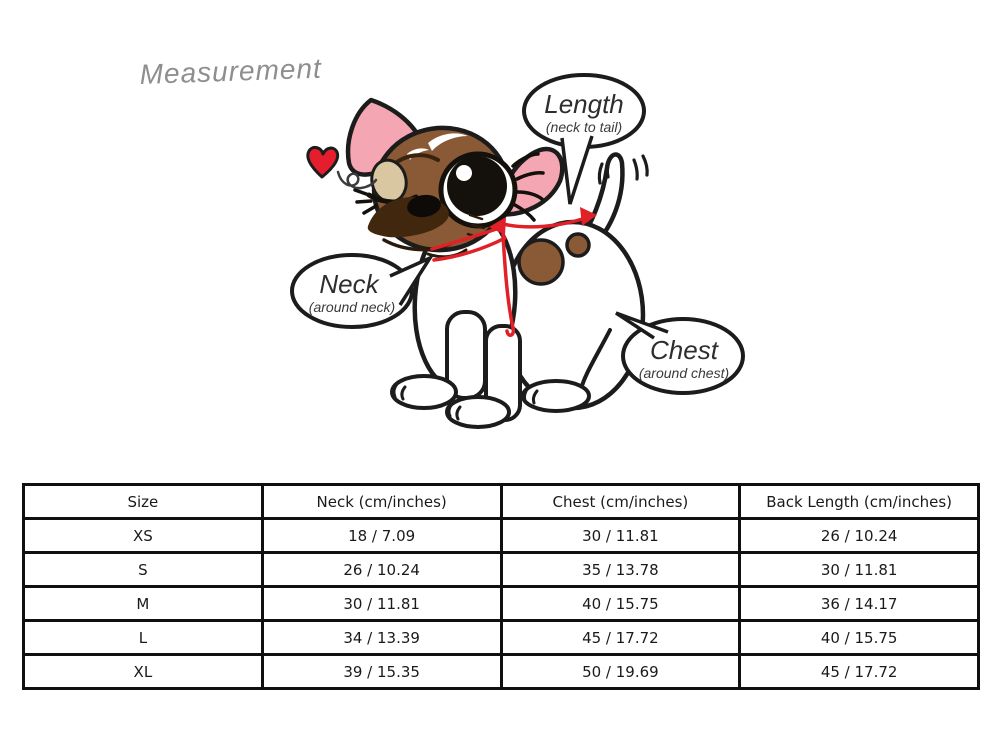  I want to click on bubble-length: Length (neck to tail), so click(584, 139).